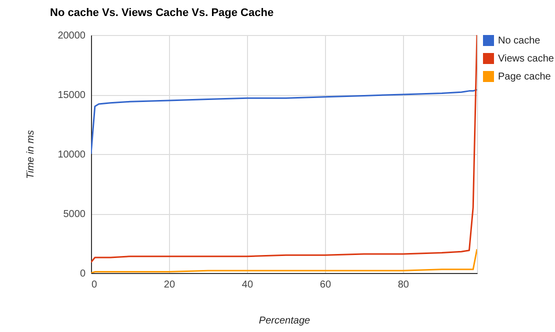 This screenshot has width=555, height=332. I want to click on y-tick-label: 15000, so click(72, 95).